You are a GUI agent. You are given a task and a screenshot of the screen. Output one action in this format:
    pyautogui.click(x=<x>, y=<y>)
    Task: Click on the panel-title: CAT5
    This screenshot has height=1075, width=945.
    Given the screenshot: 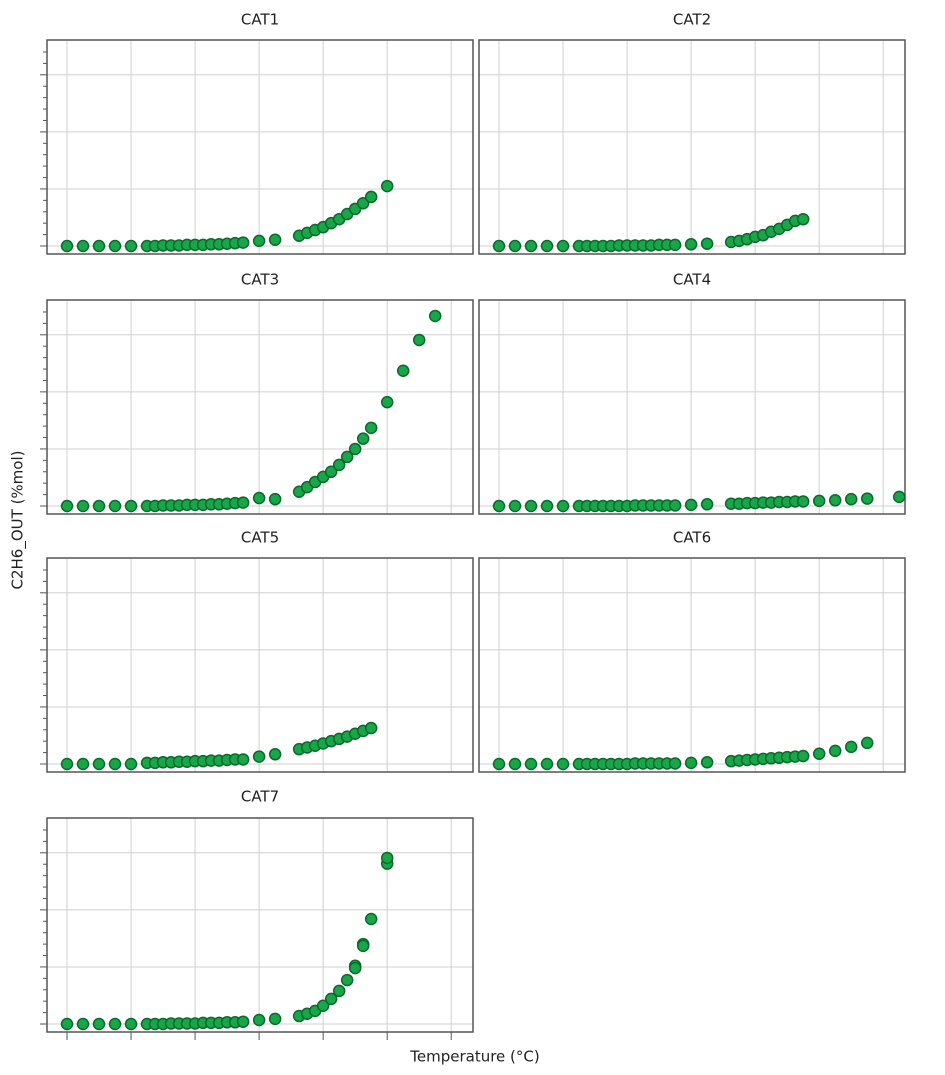 What is the action you would take?
    pyautogui.click(x=260, y=538)
    